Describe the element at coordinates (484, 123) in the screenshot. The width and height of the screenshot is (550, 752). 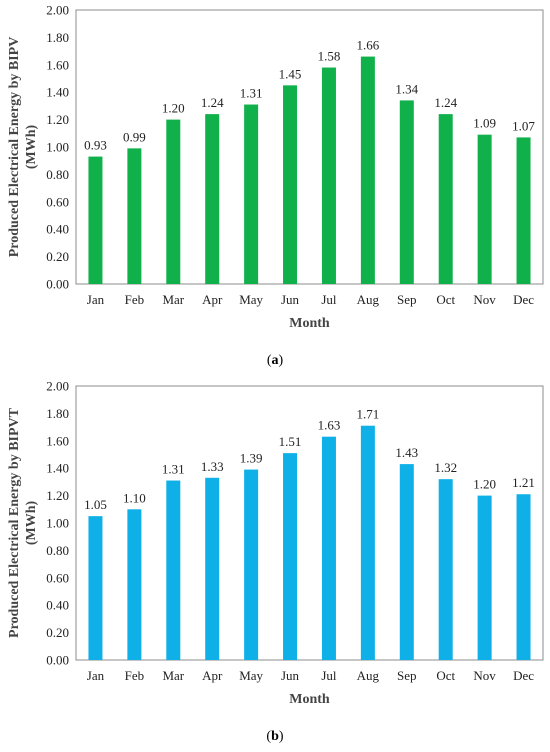
I see `data-label: 1.09` at that location.